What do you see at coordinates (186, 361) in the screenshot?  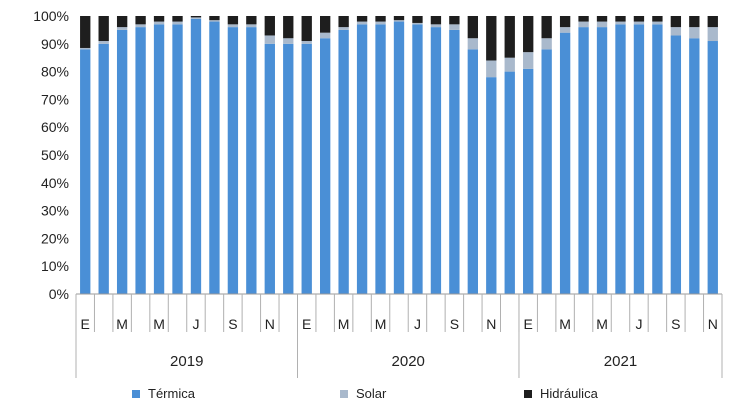 I see `x-year-label: 2019` at bounding box center [186, 361].